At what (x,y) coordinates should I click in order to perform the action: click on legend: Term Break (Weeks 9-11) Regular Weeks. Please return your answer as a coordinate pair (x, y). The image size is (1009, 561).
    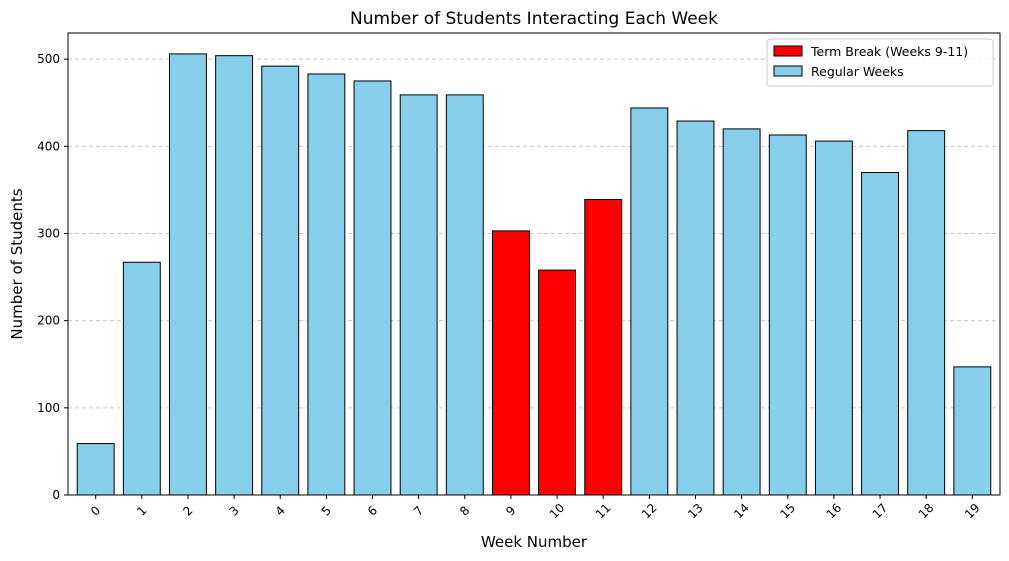
    Looking at the image, I should click on (880, 62).